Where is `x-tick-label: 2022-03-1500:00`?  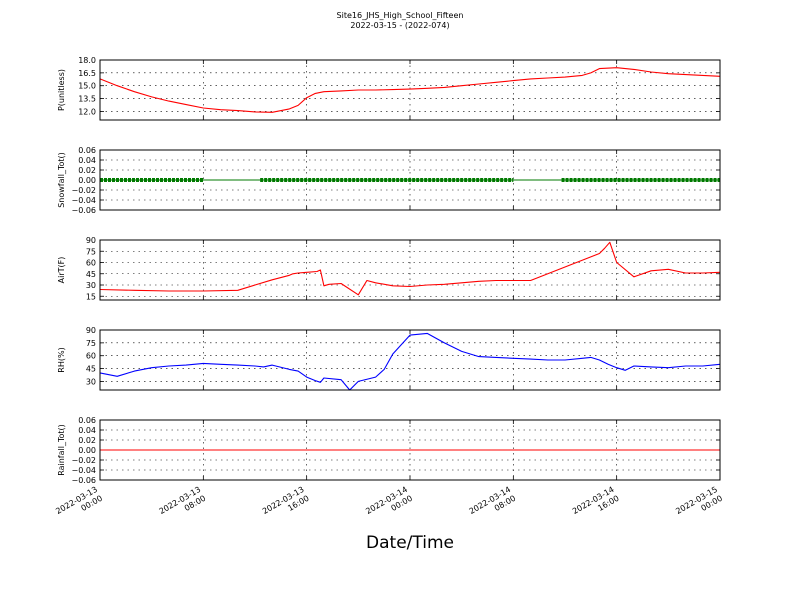 x-tick-label: 2022-03-1500:00 is located at coordinates (699, 505).